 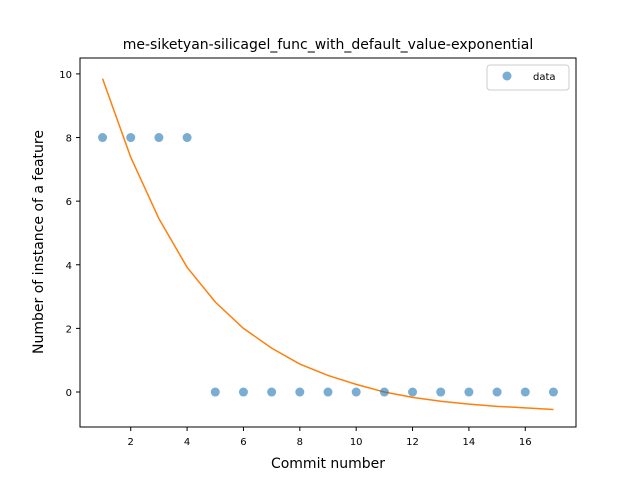 What do you see at coordinates (65, 75) in the screenshot?
I see `y-tick-label: 10` at bounding box center [65, 75].